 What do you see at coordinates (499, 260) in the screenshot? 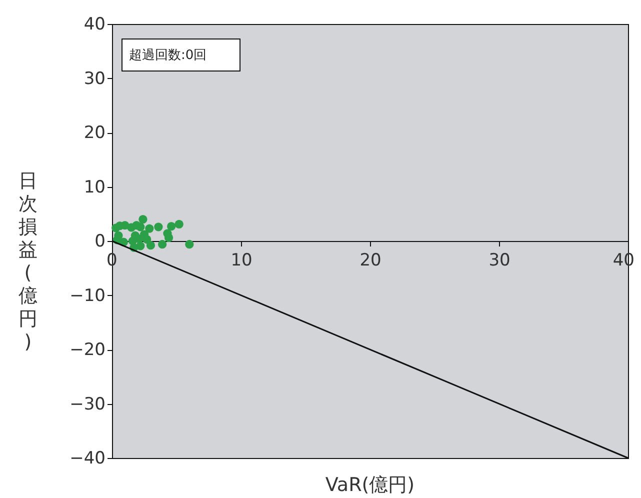
I see `x-tick-label: 30` at bounding box center [499, 260].